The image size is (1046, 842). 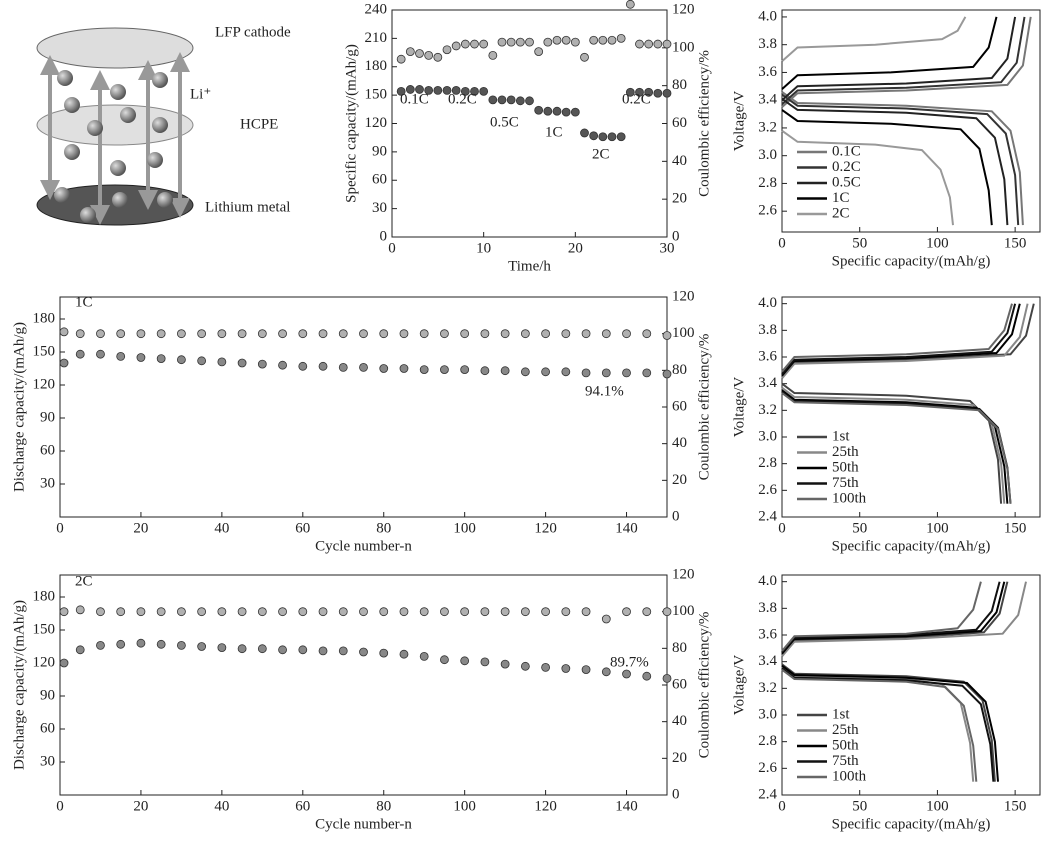 What do you see at coordinates (376, 123) in the screenshot?
I see `y-tick-label: 120` at bounding box center [376, 123].